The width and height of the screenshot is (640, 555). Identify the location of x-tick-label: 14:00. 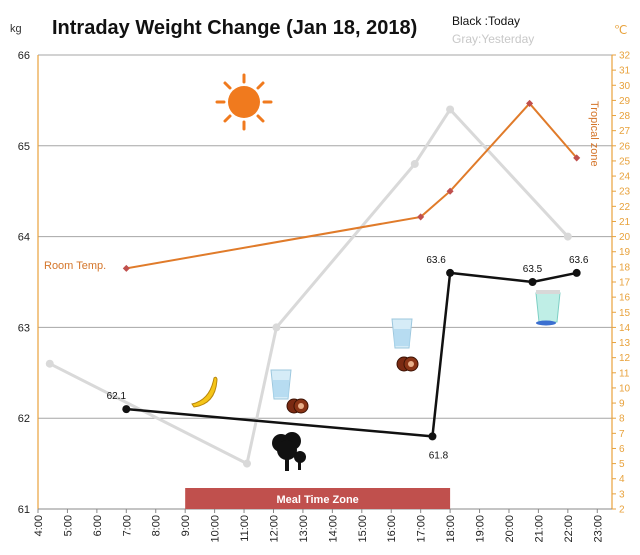
(333, 529).